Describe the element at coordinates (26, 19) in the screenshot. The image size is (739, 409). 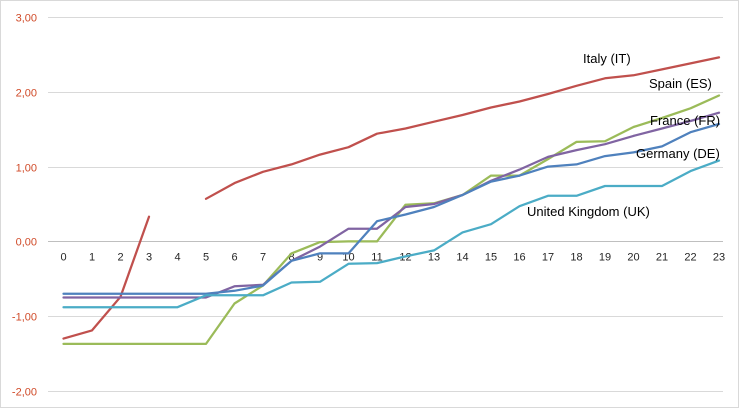
I see `y-tick-label: 3,00` at that location.